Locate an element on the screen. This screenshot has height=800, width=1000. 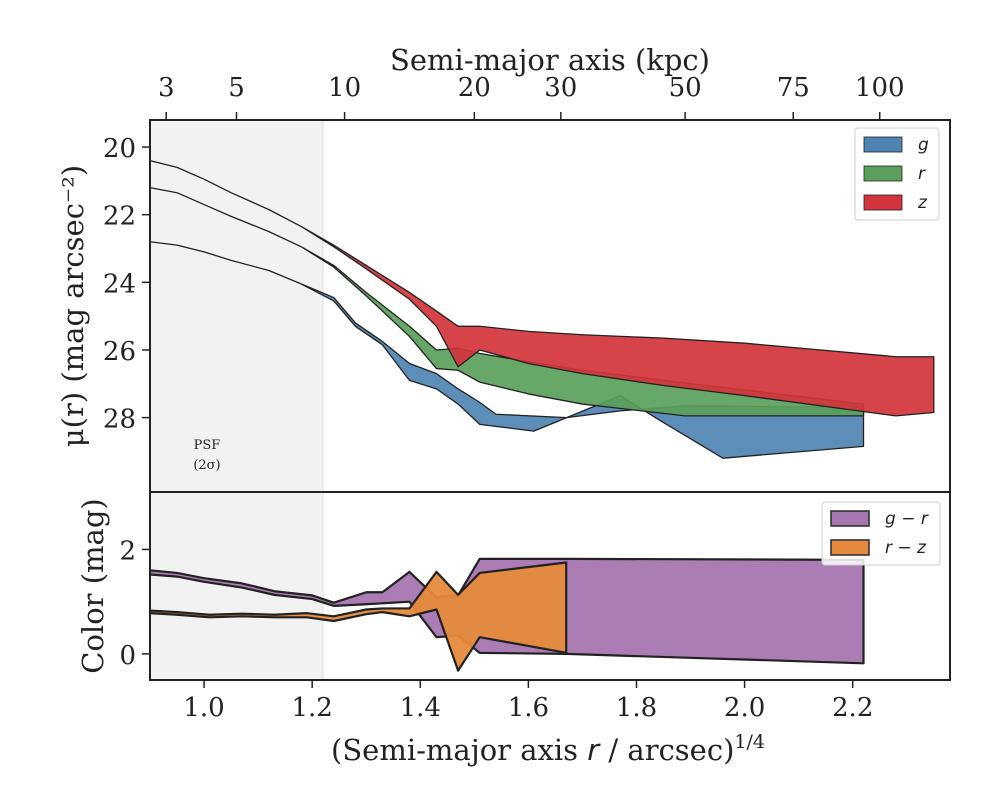
bottom-x-ticks: 1.0 1.2 1.4 1.6 1.8 2.0 2.2 is located at coordinates (528, 701).